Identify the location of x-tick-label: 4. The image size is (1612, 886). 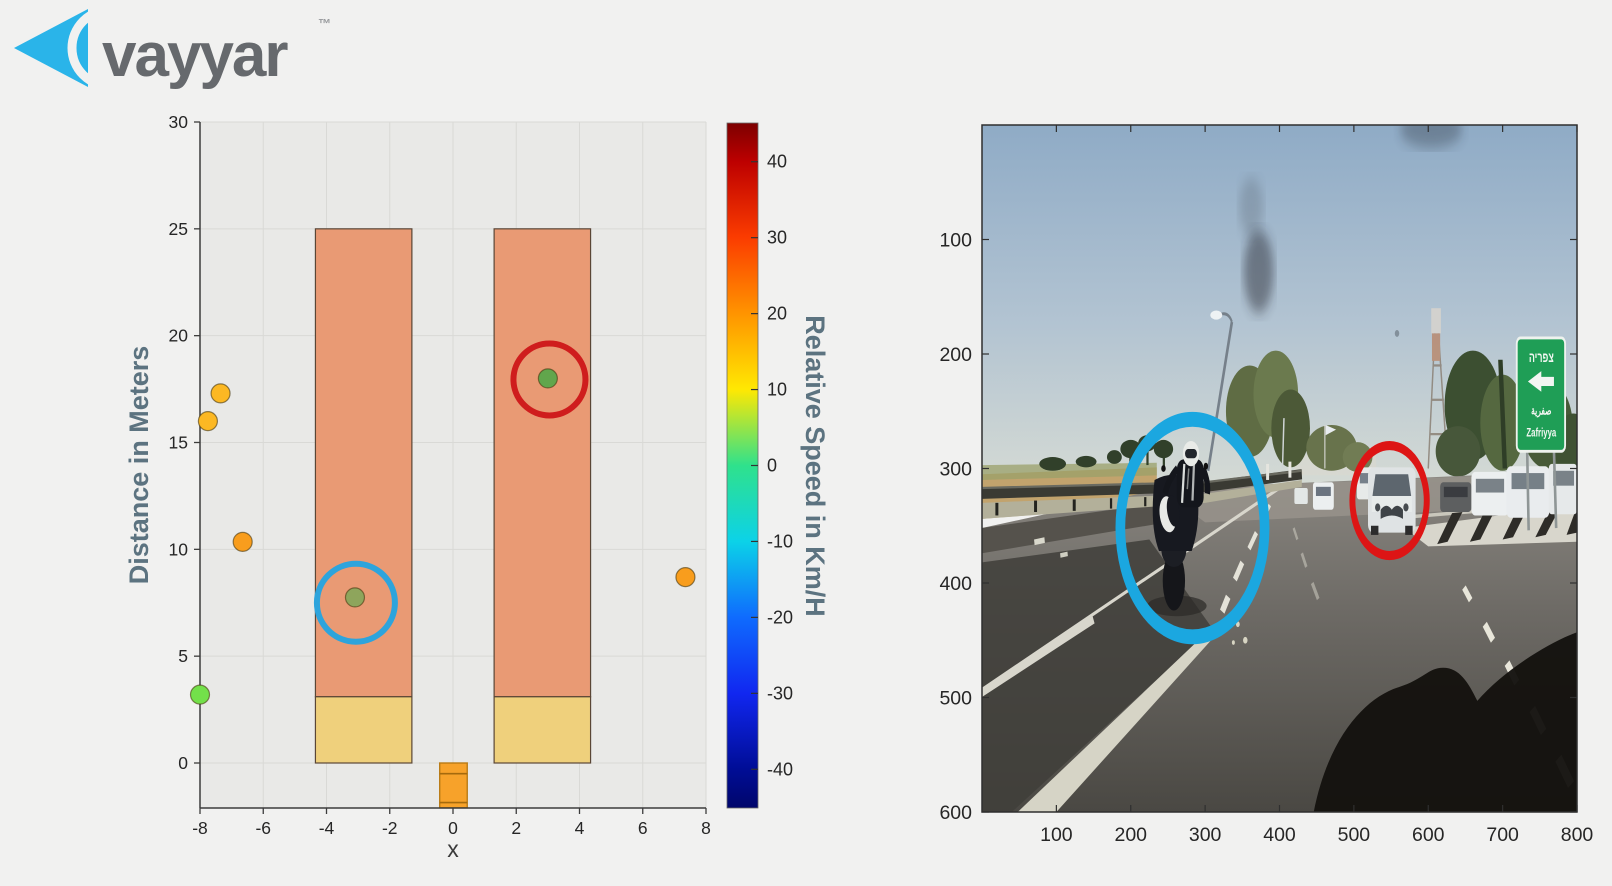
(580, 828).